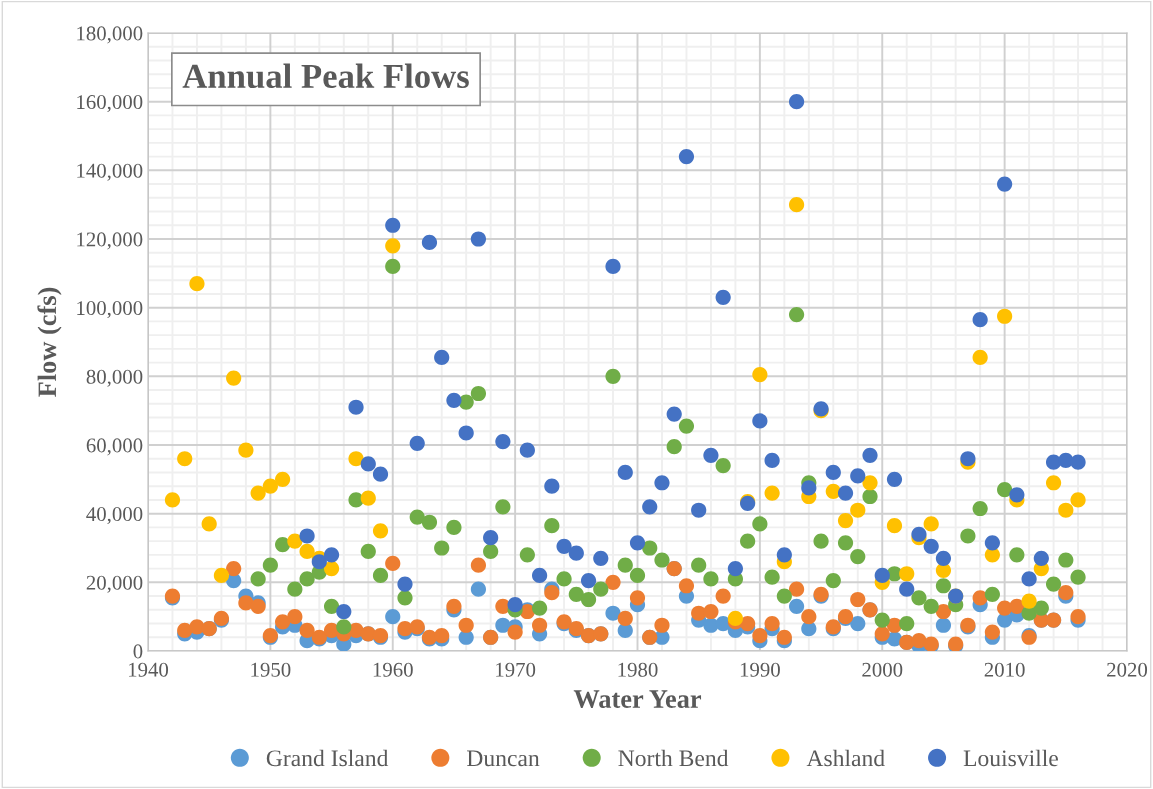 The width and height of the screenshot is (1153, 789). Describe the element at coordinates (149, 669) in the screenshot. I see `x-tick-label: 1940` at that location.